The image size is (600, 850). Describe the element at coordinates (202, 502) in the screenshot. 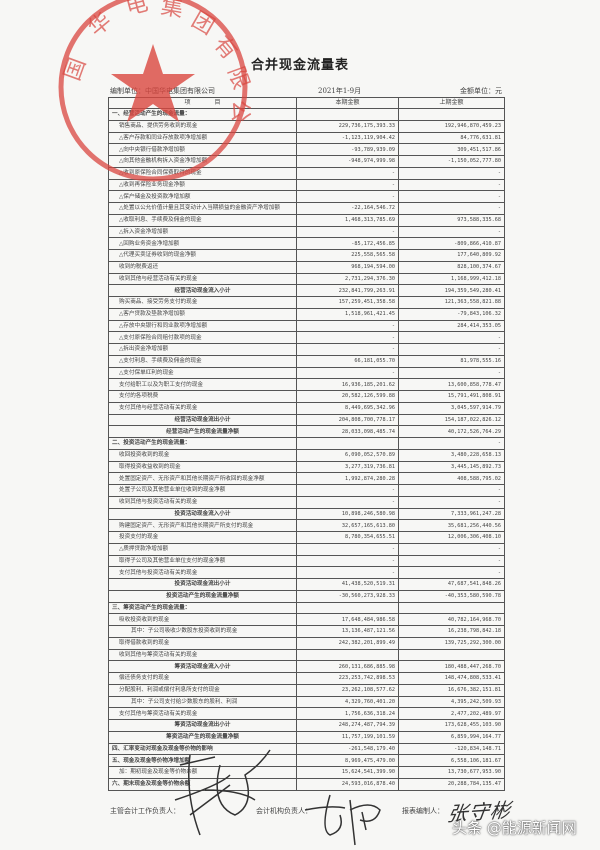

I see `row-label: 收到其他与投资活动有关的现金` at that location.